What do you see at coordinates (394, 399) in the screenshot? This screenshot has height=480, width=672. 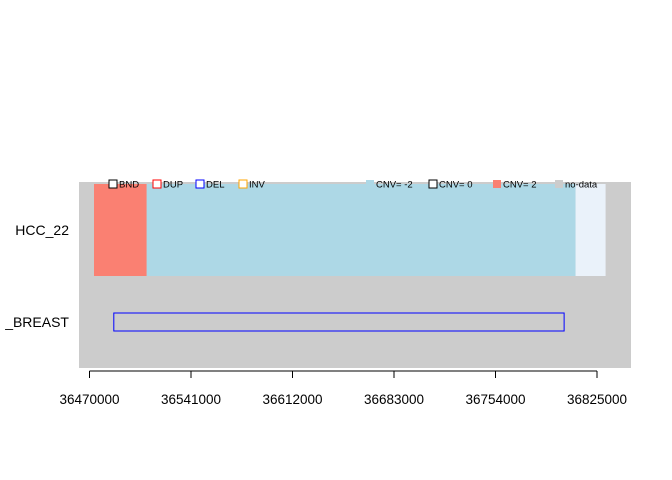 I see `x-tick-label: 36683000` at bounding box center [394, 399].